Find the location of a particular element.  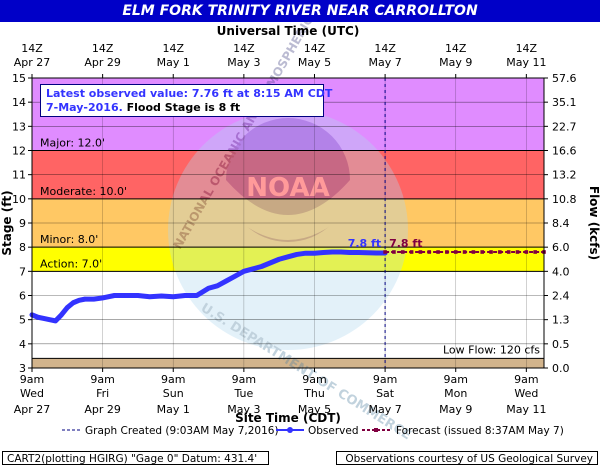

flow-tick-label: 8.4 is located at coordinates (561, 223).